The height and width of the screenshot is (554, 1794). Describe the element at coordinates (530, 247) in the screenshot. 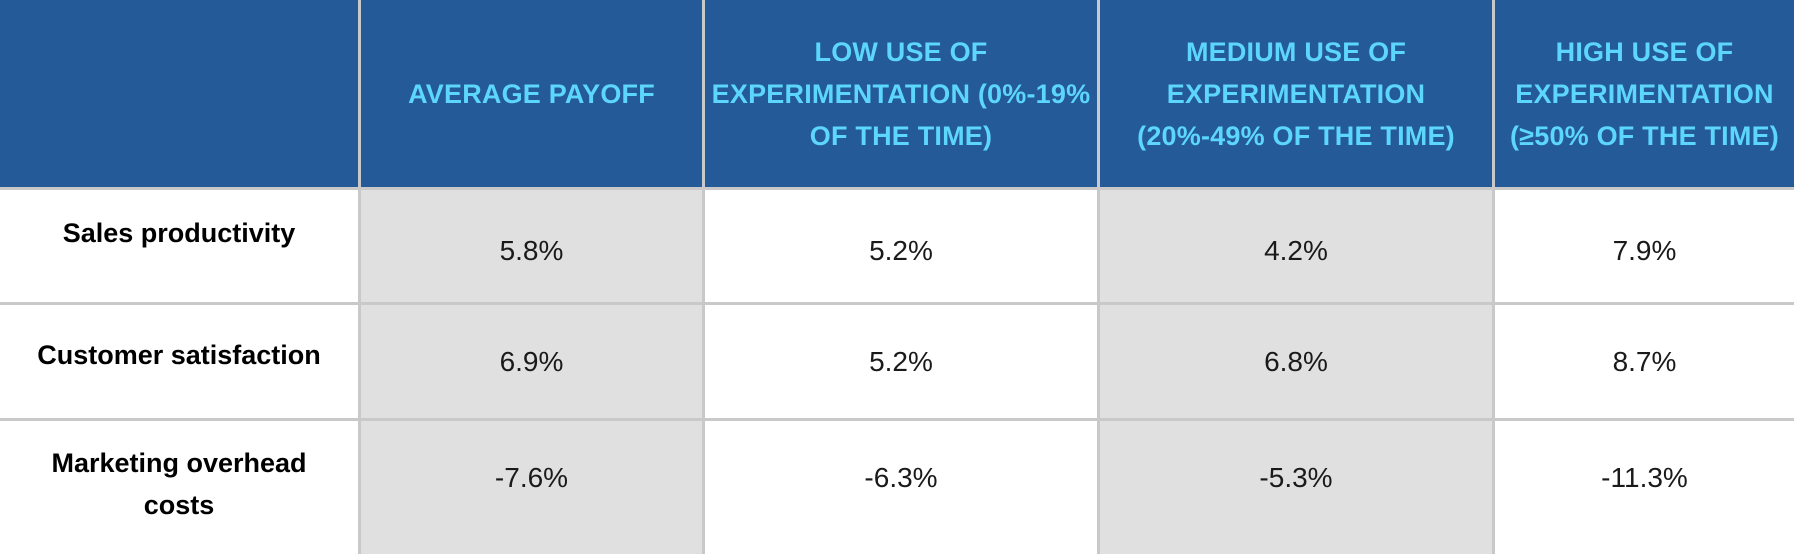

I see `table-cell: 5.8%` at that location.